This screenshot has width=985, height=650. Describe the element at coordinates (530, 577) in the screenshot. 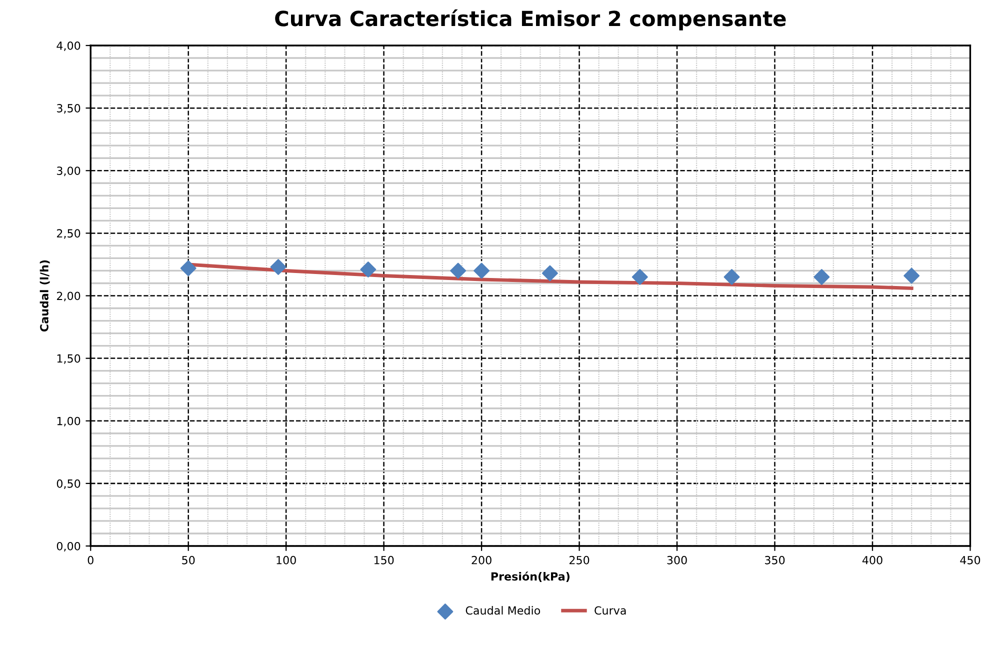

I see `x-axis-title: Presión(kPa)` at that location.